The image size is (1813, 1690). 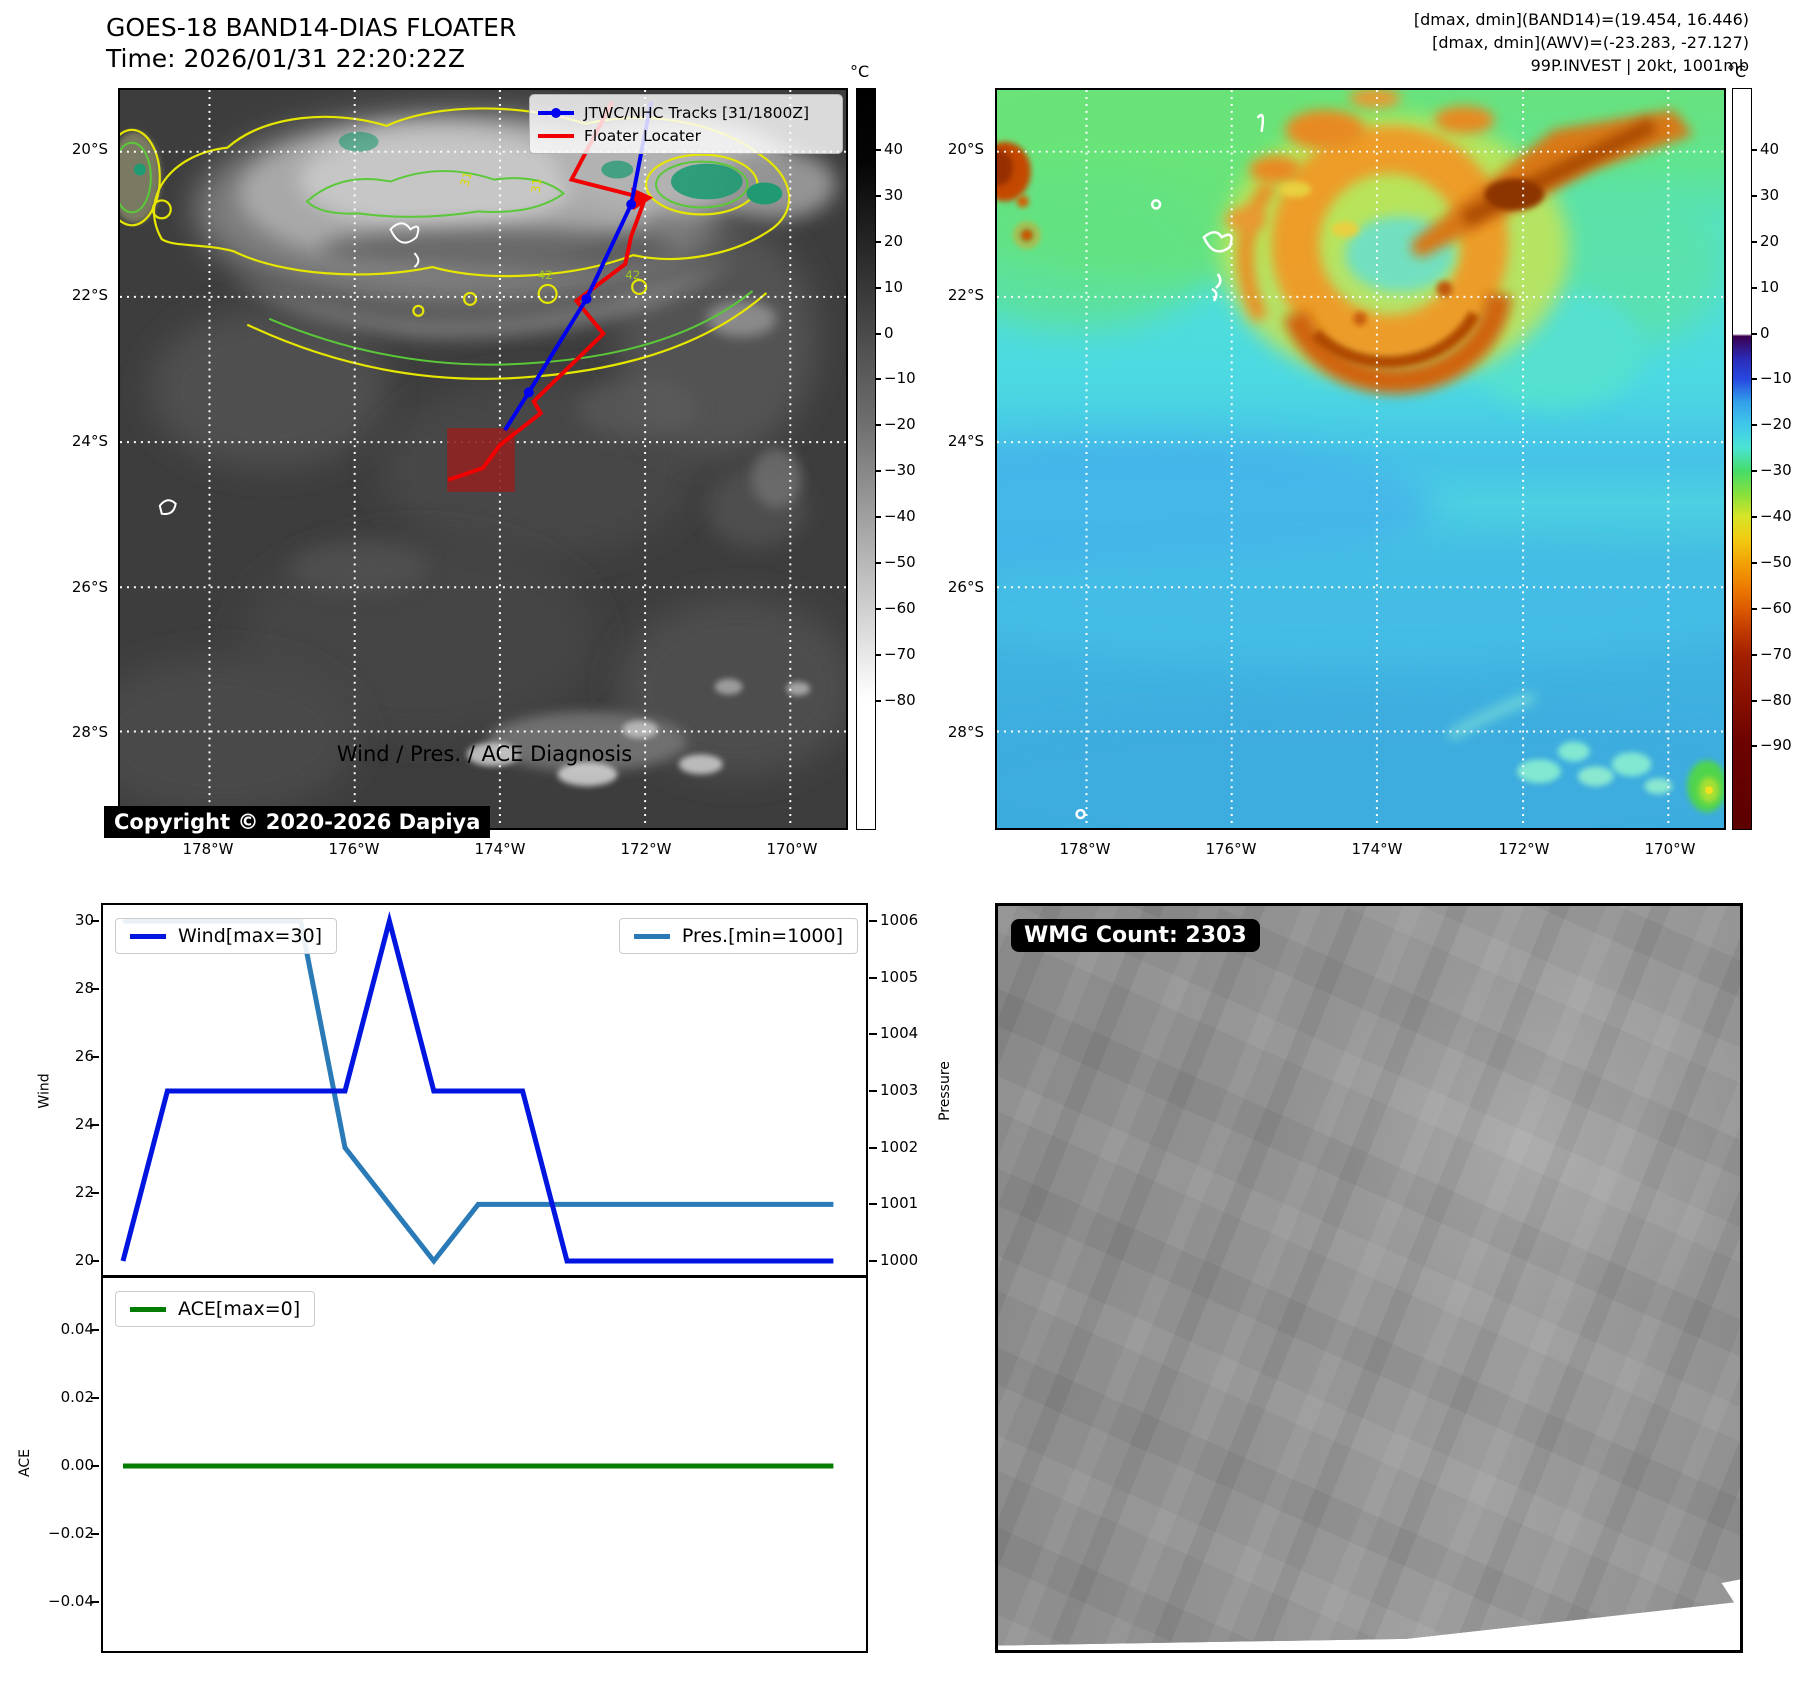 I want to click on awv-colorbar-tick: 0, so click(x=1765, y=332).